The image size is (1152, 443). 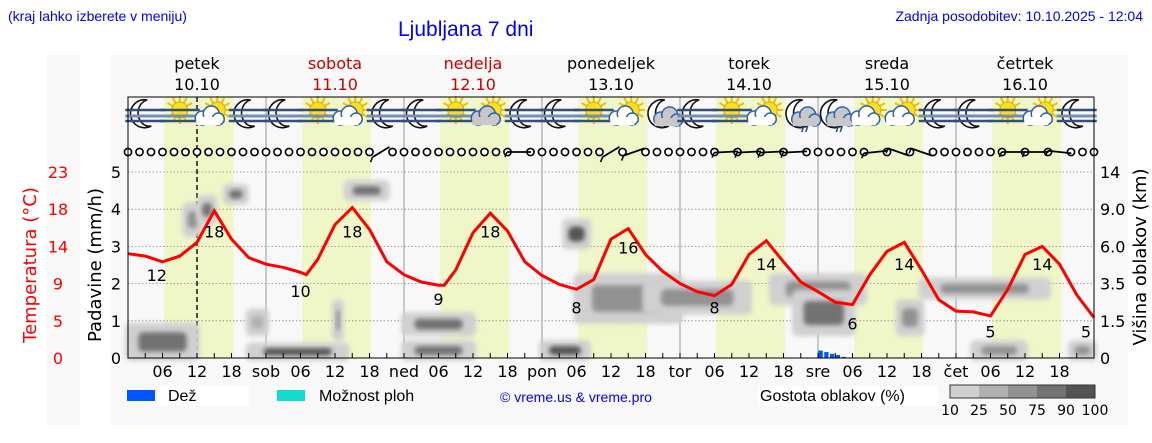 What do you see at coordinates (1105, 358) in the screenshot?
I see `cloud-height-tick: 0` at bounding box center [1105, 358].